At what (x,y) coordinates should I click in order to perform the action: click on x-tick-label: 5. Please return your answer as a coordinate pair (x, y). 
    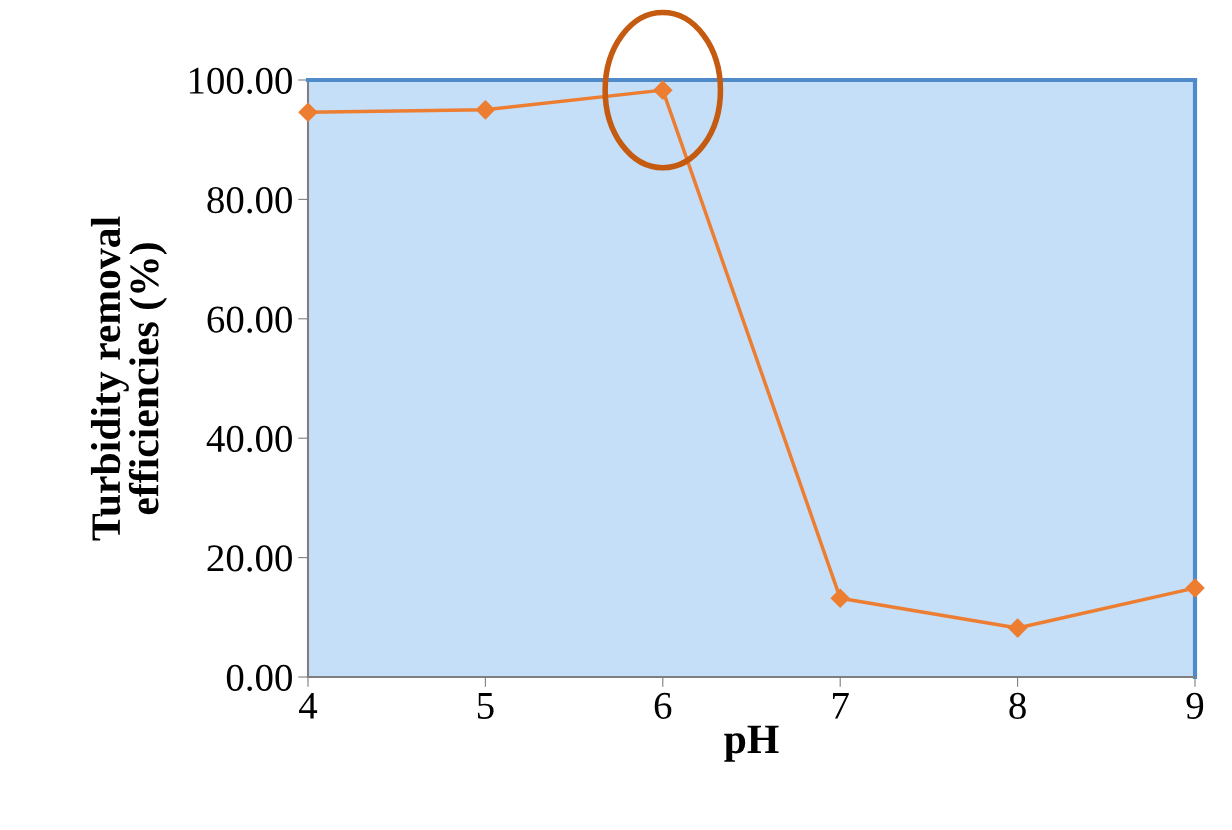
    Looking at the image, I should click on (485, 706).